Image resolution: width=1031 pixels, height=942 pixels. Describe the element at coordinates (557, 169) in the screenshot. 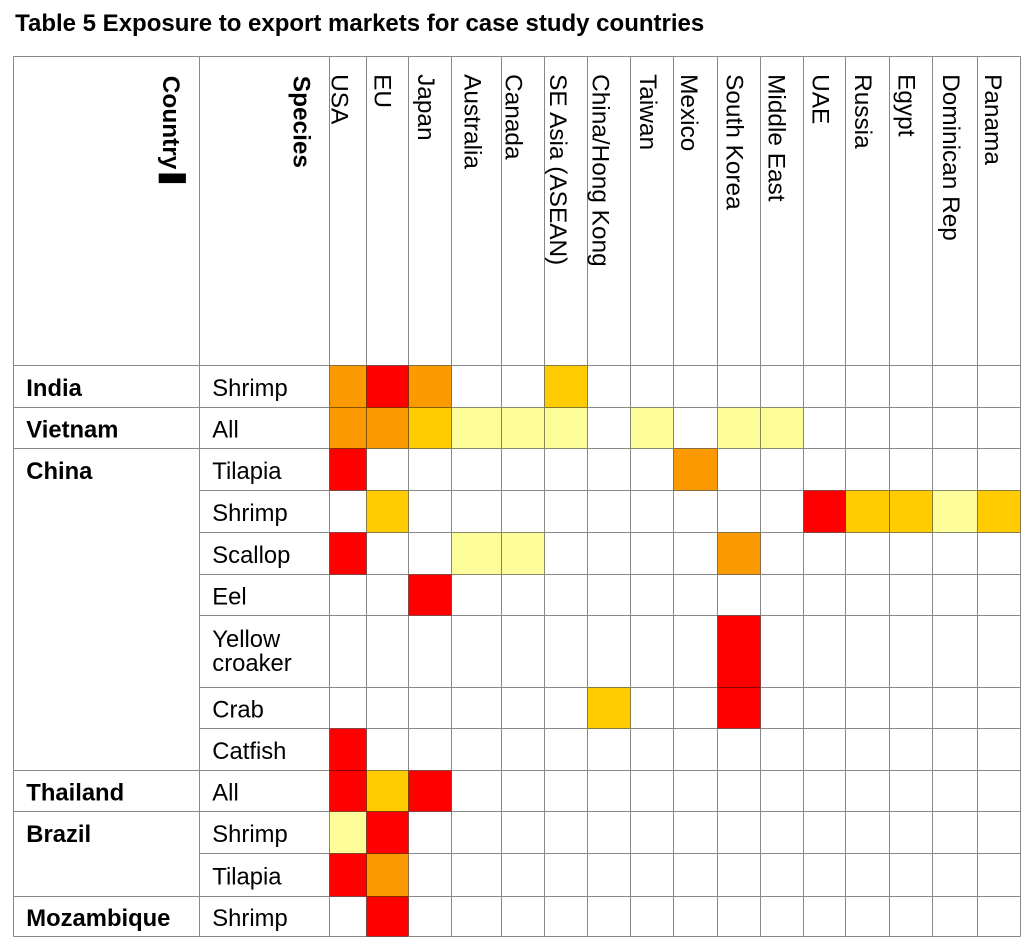

I see `svg-text: SE Asia (ASEAN)` at that location.